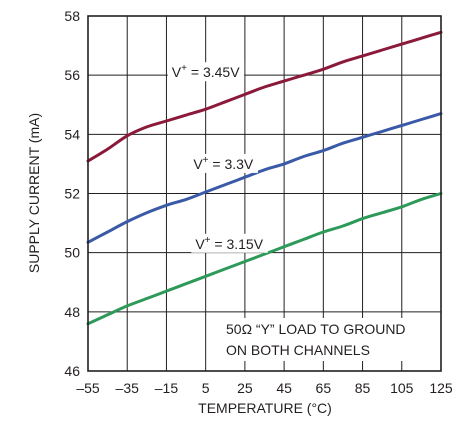 The image size is (469, 426). I want to click on series-label-text-2: V+ = 3.15V, so click(229, 243).